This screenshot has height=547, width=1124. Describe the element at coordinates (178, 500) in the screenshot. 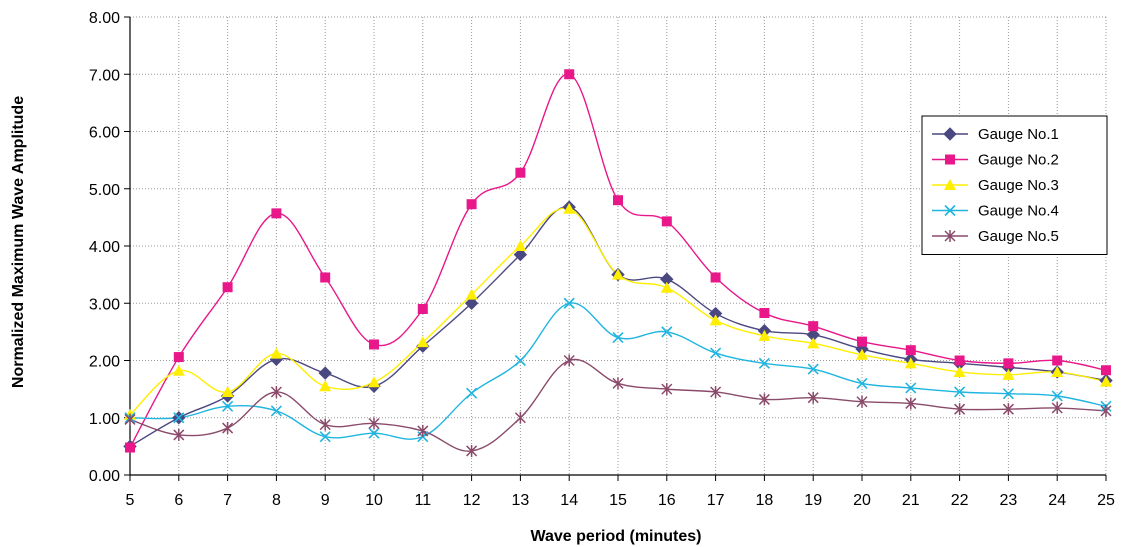

I see `x-tick-label: 6` at that location.